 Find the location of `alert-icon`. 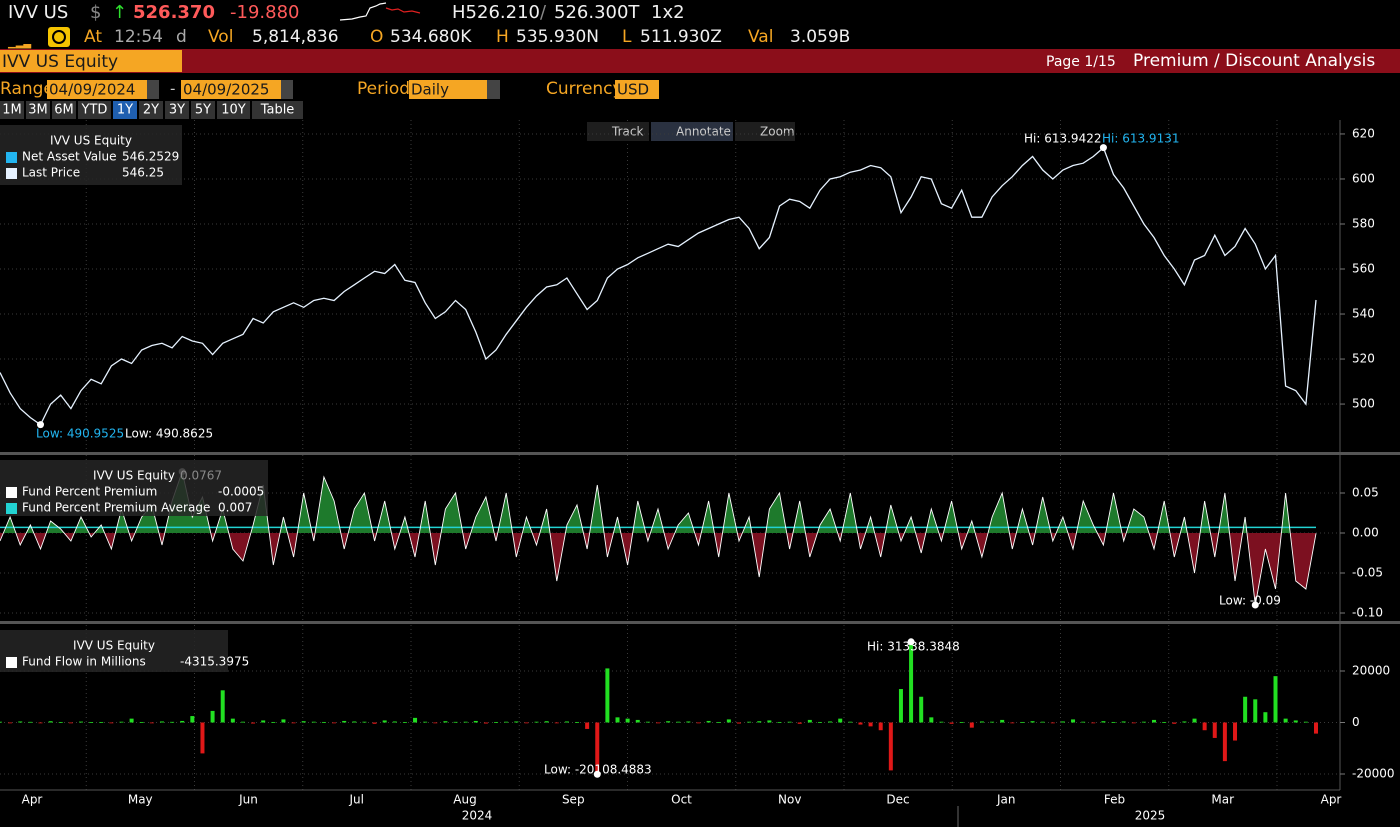

alert-icon is located at coordinates (59, 37).